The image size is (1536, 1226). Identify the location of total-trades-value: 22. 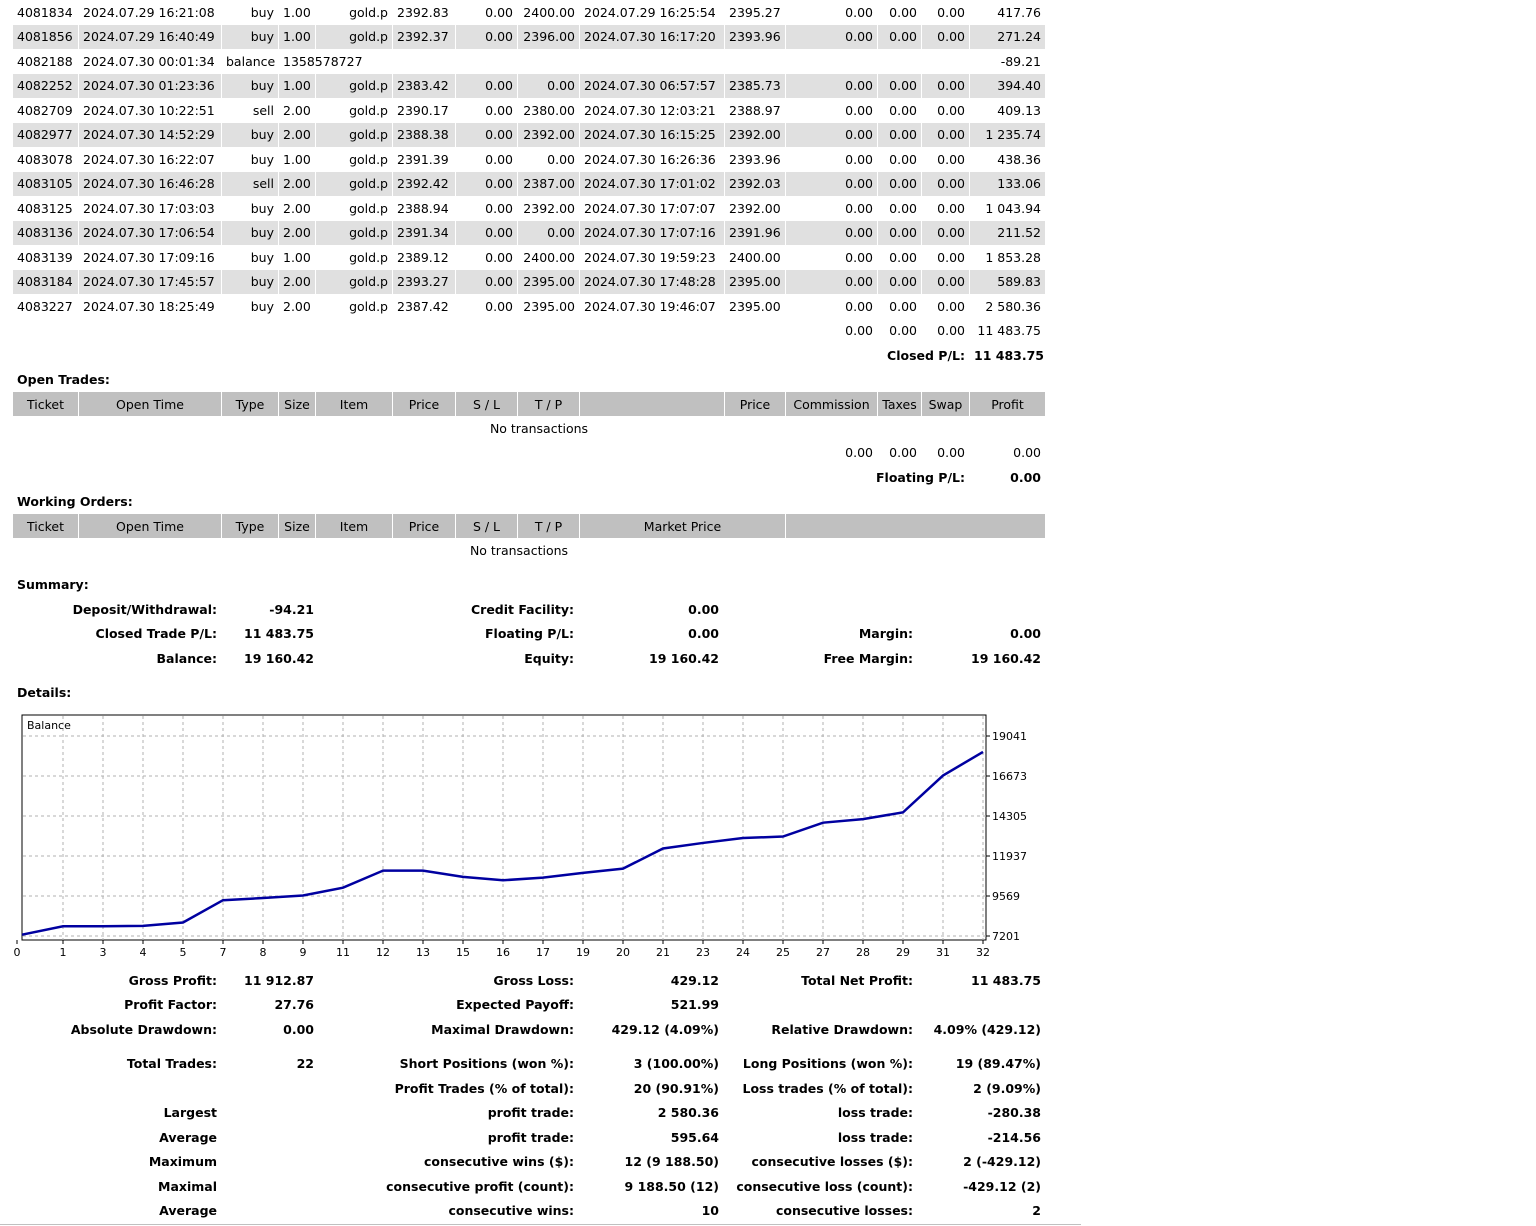
(270, 1063).